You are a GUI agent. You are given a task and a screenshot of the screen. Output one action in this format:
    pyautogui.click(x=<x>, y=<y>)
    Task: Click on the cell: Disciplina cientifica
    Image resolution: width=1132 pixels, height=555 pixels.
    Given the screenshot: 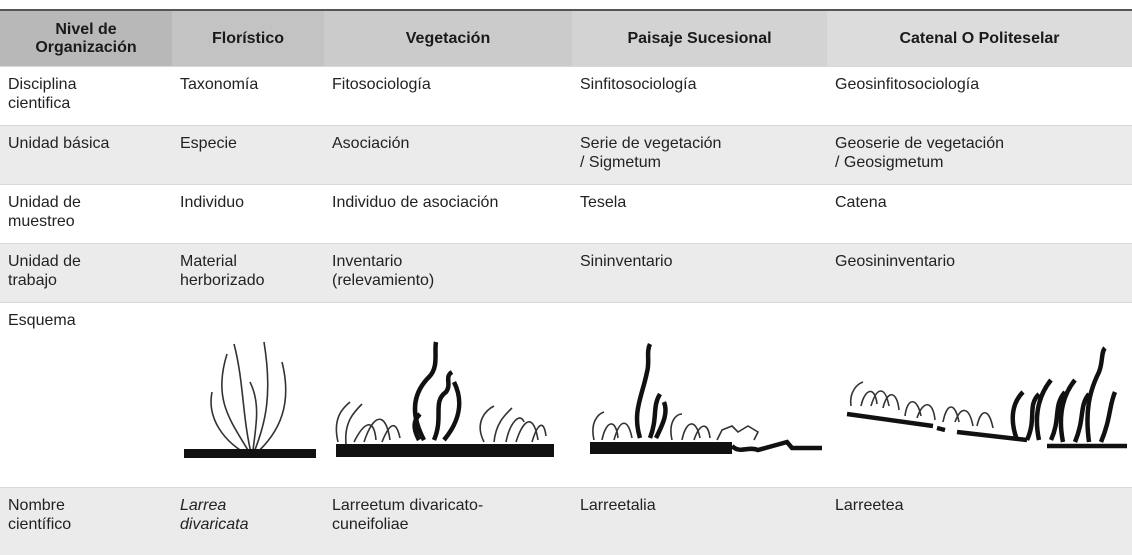 What is the action you would take?
    pyautogui.click(x=86, y=96)
    